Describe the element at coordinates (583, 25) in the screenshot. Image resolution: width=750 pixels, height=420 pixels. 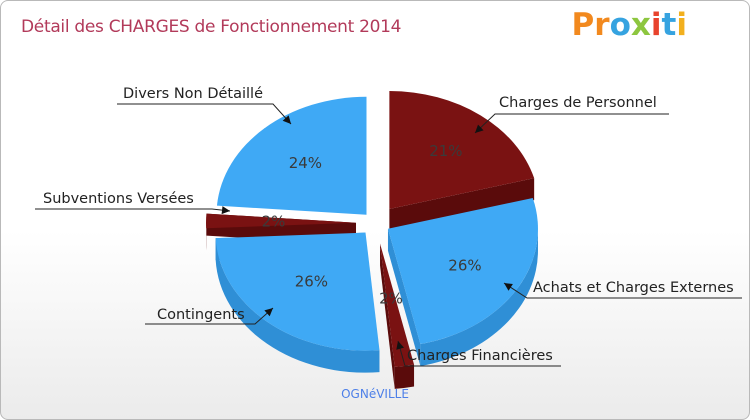
I see `logo-letter: P` at that location.